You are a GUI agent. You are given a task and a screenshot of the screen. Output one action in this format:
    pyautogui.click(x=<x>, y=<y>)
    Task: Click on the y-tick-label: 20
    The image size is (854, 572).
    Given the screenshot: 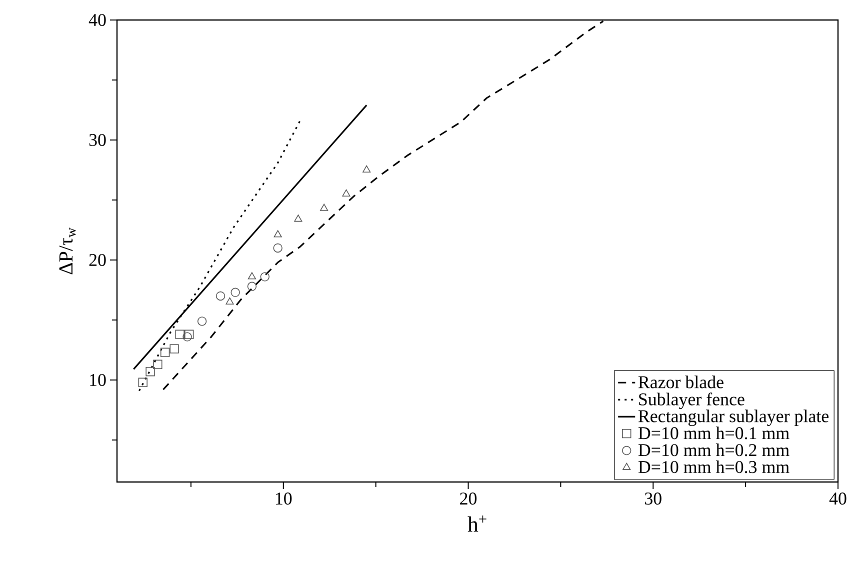 What is the action you would take?
    pyautogui.click(x=97, y=260)
    